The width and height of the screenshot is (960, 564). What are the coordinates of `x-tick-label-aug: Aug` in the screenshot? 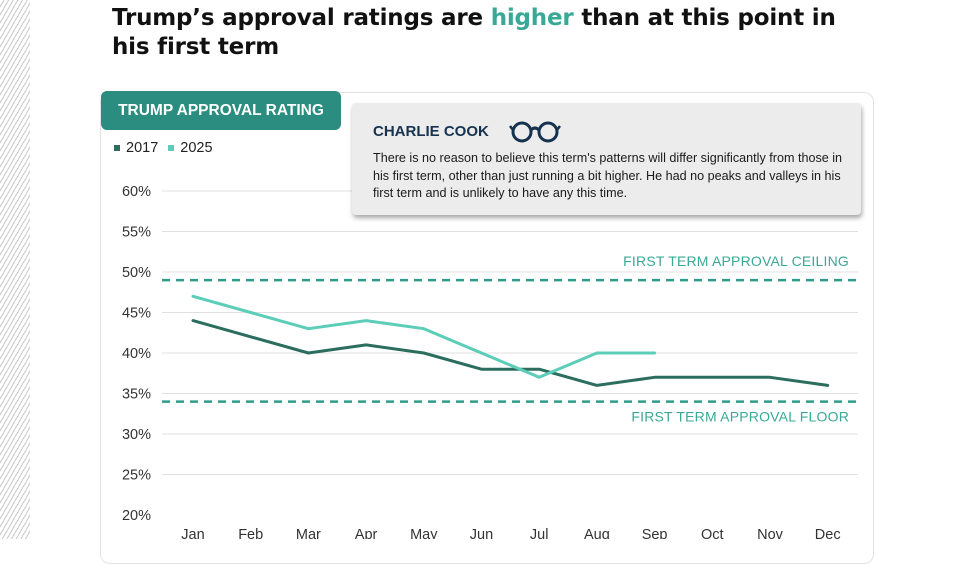 It's located at (597, 533).